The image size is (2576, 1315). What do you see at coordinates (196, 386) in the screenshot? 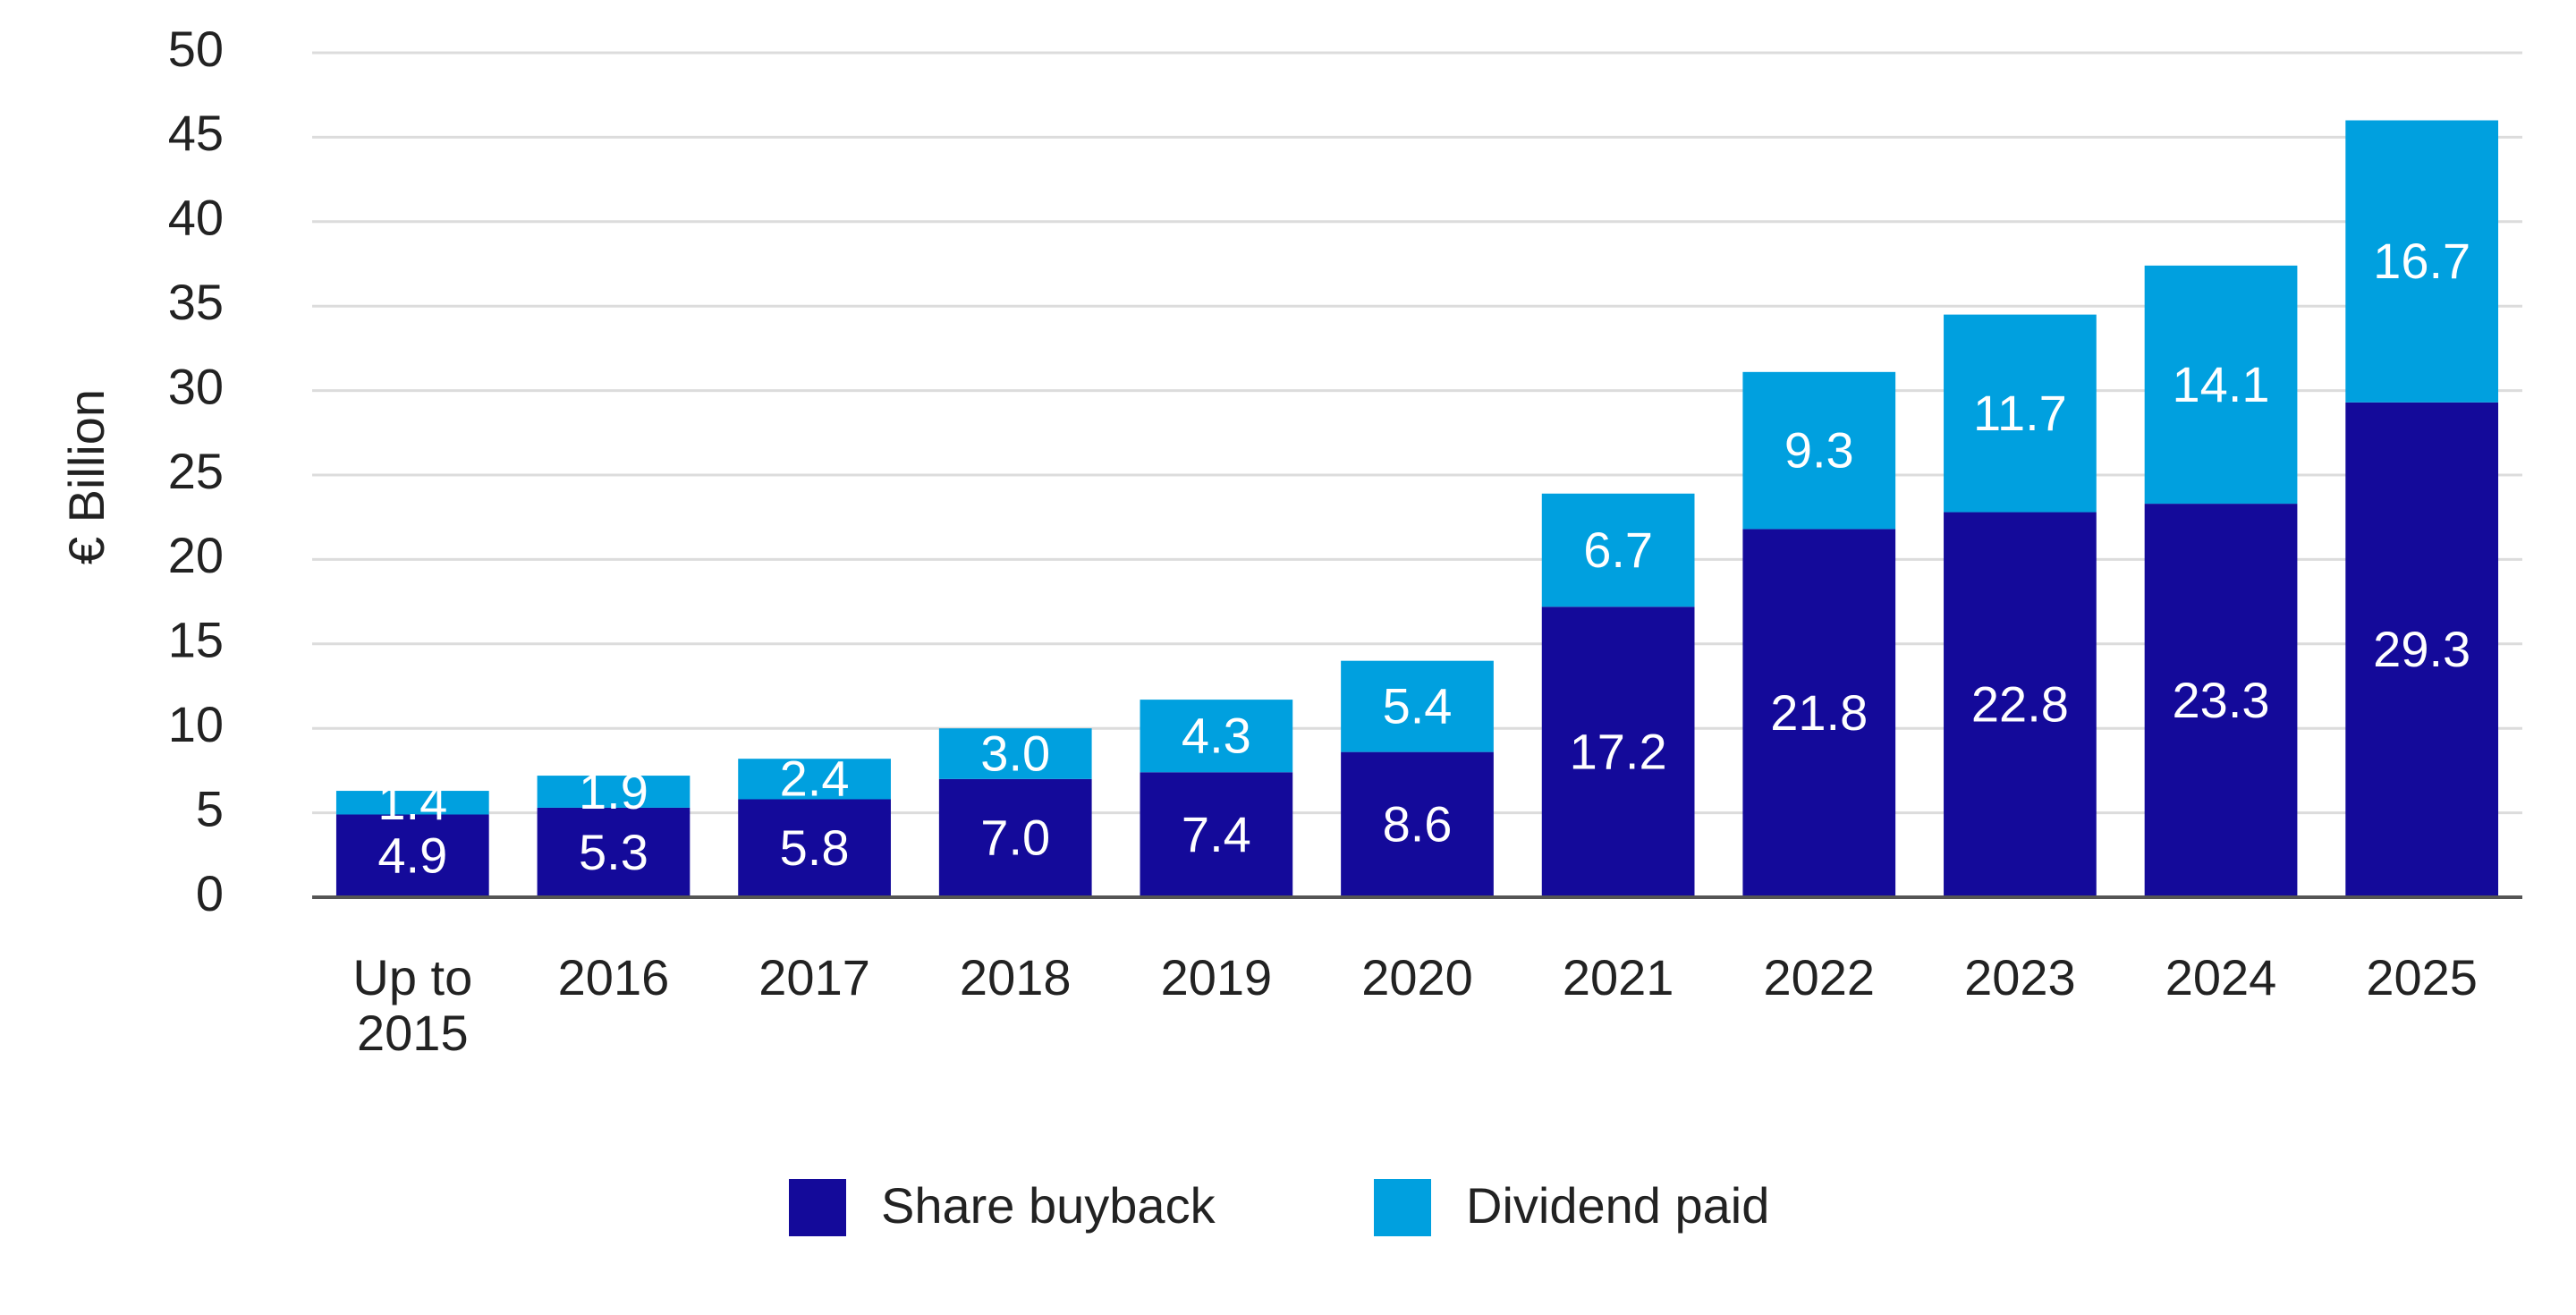
I see `y-tick-label: 30` at bounding box center [196, 386].